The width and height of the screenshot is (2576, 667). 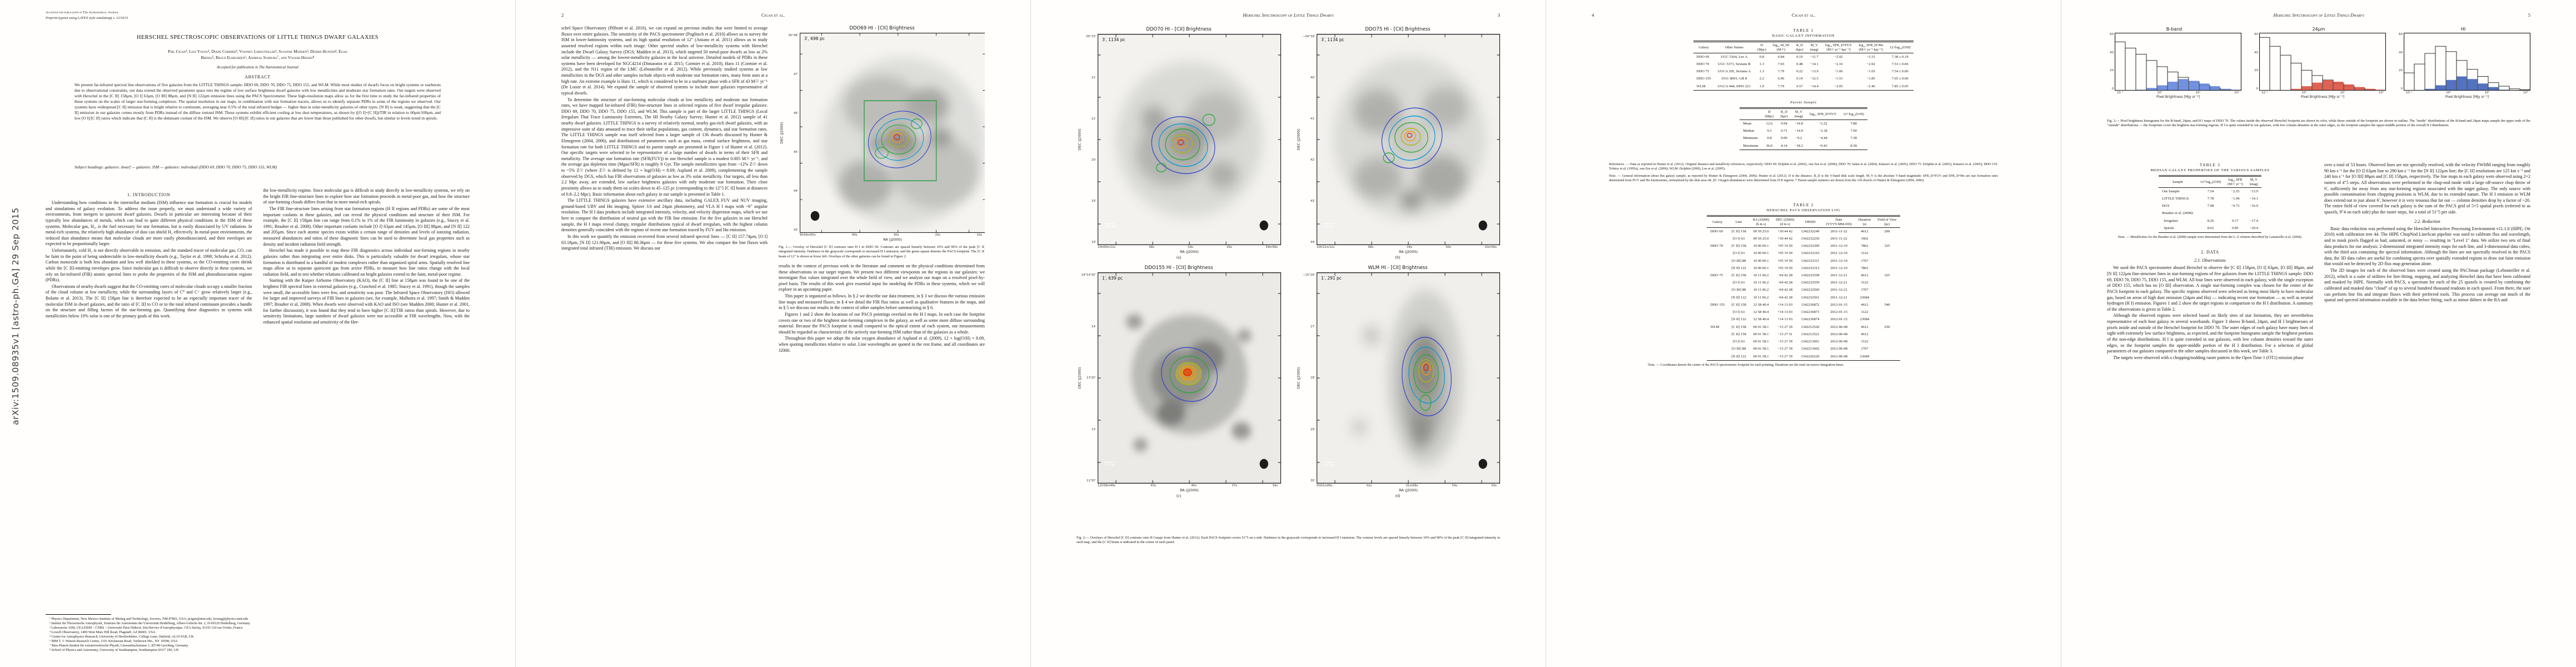 I want to click on table-cell: 12.6, so click(x=1769, y=123).